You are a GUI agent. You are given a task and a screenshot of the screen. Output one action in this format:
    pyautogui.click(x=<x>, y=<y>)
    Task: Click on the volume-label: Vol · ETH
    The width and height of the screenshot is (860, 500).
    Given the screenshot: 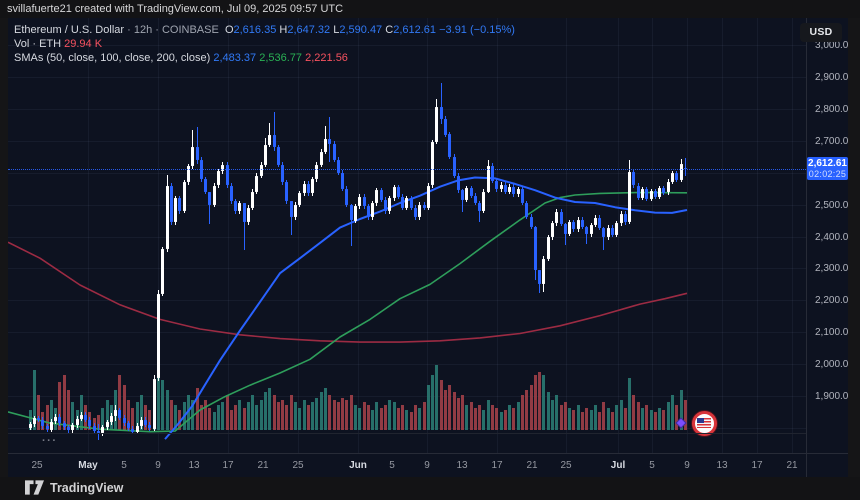 What is the action you would take?
    pyautogui.click(x=38, y=44)
    